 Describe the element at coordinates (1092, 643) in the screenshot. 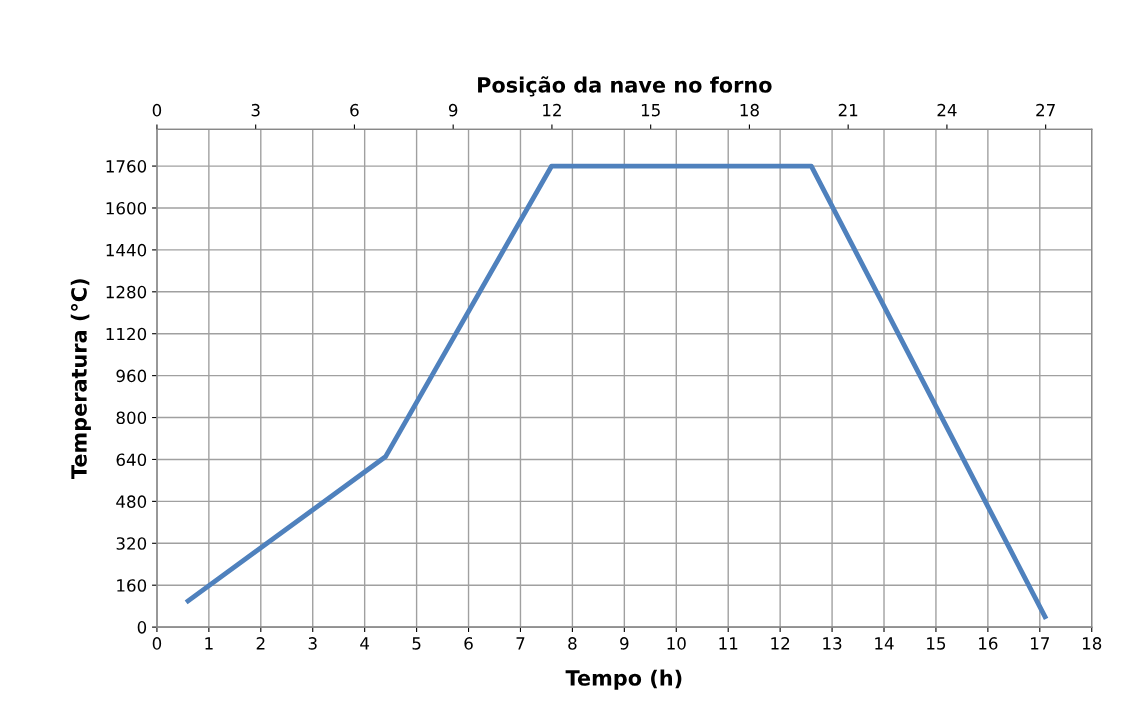

I see `x-tick-label: 18` at that location.